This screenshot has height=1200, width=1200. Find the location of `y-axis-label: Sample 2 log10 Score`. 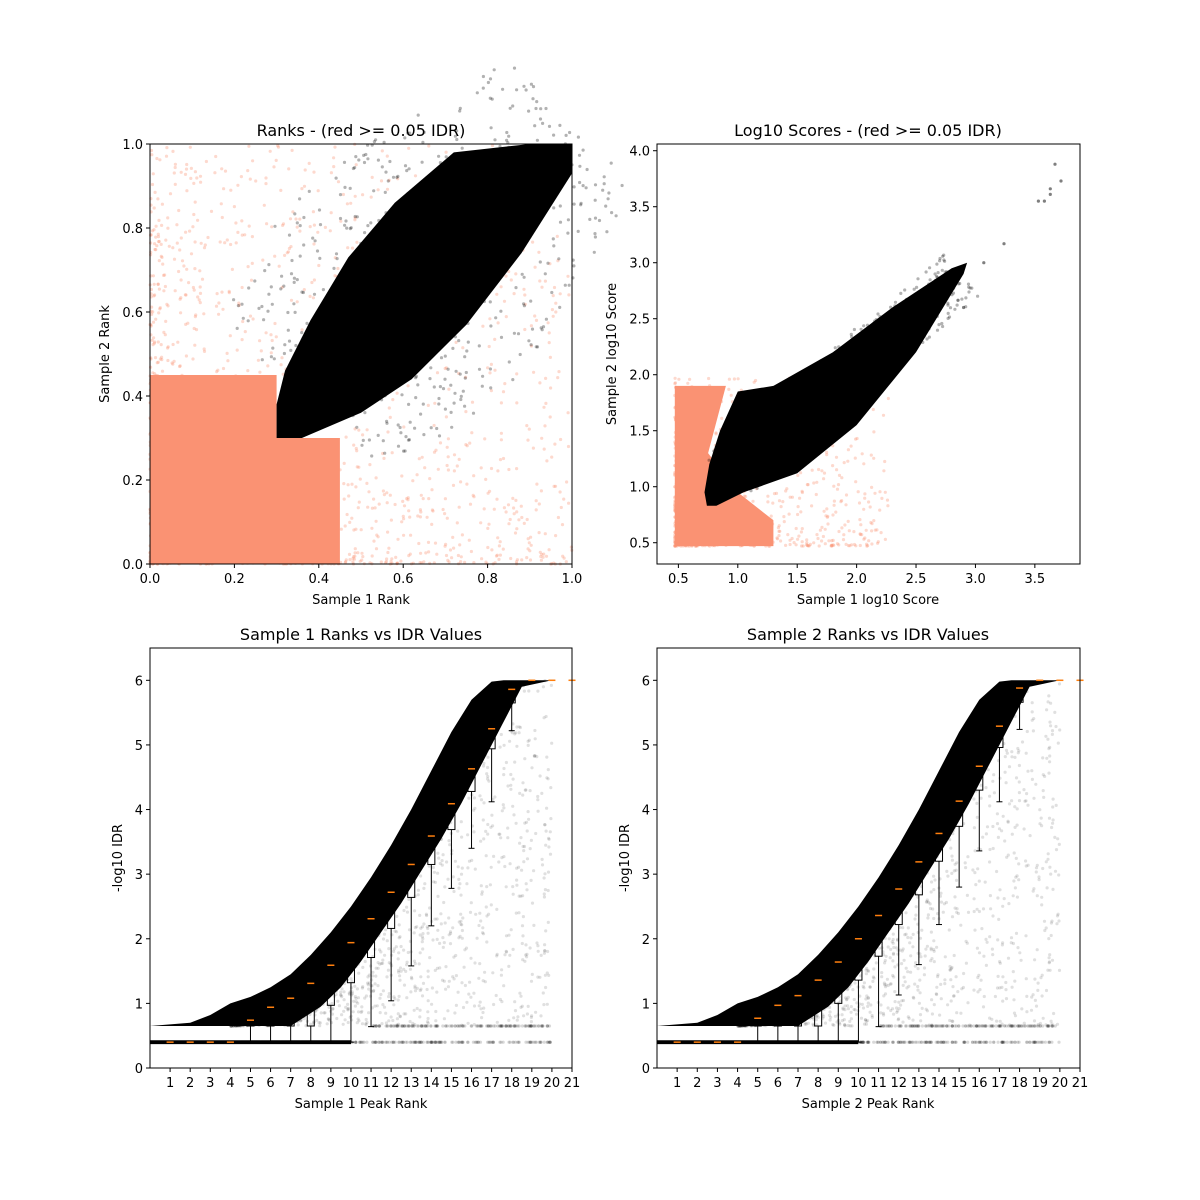

y-axis-label: Sample 2 log10 Score is located at coordinates (612, 354).